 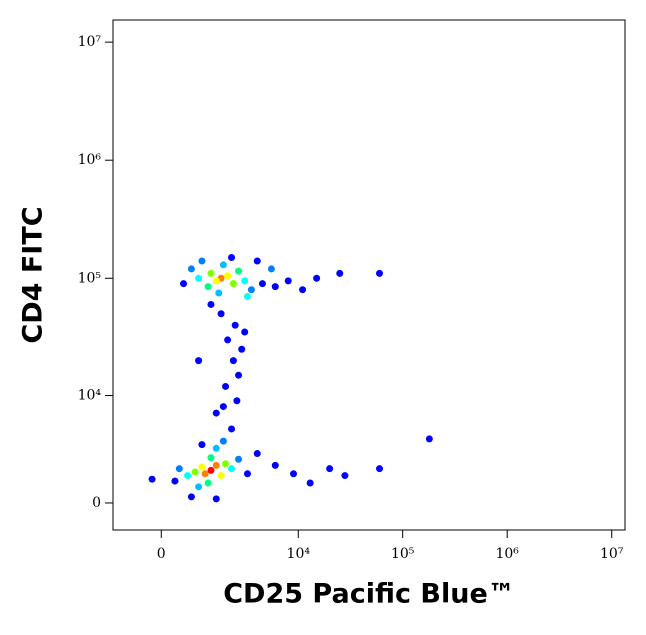 What do you see at coordinates (299, 554) in the screenshot?
I see `x-tick-label: 10⁴` at bounding box center [299, 554].